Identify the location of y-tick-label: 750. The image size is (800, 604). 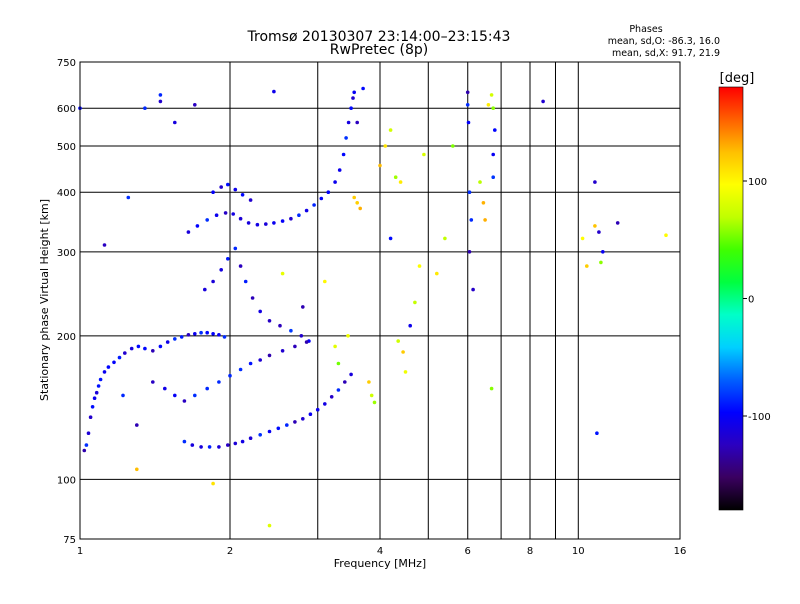
(66, 63).